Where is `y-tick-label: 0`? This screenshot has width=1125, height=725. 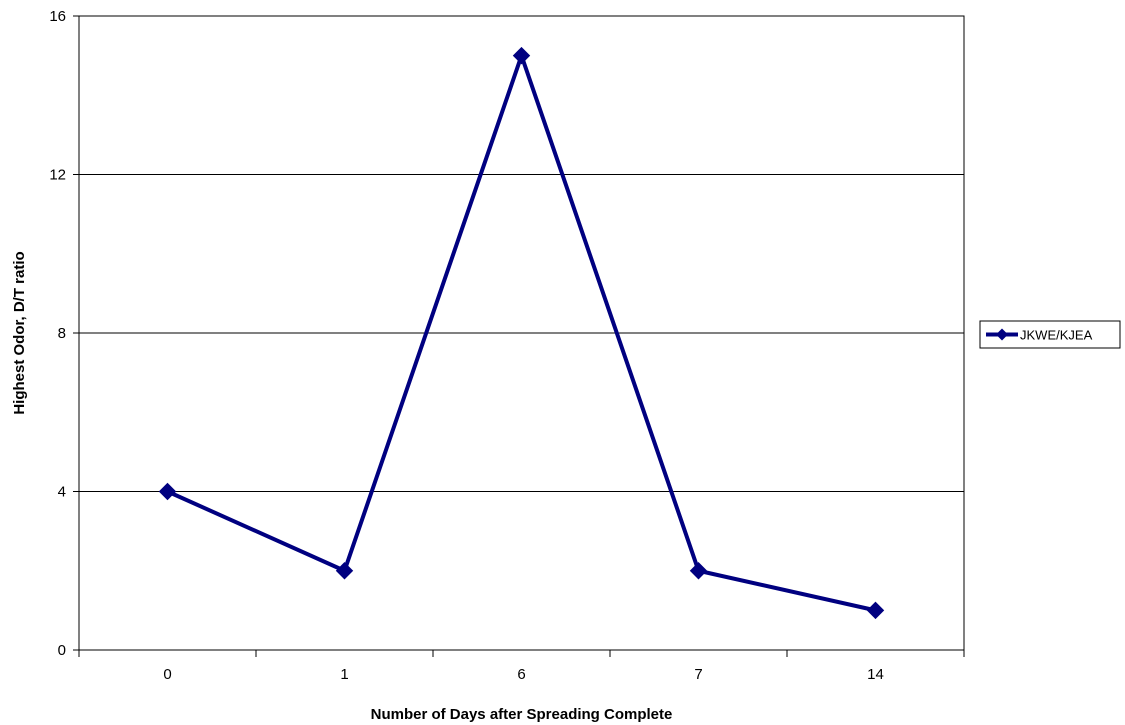 y-tick-label: 0 is located at coordinates (62, 650).